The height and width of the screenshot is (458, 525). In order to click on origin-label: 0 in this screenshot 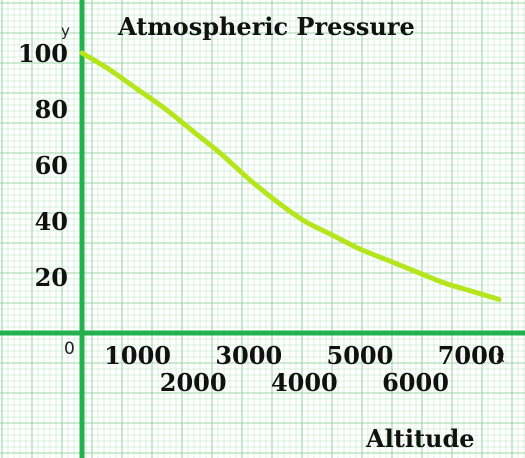, I will do `click(69, 349)`.